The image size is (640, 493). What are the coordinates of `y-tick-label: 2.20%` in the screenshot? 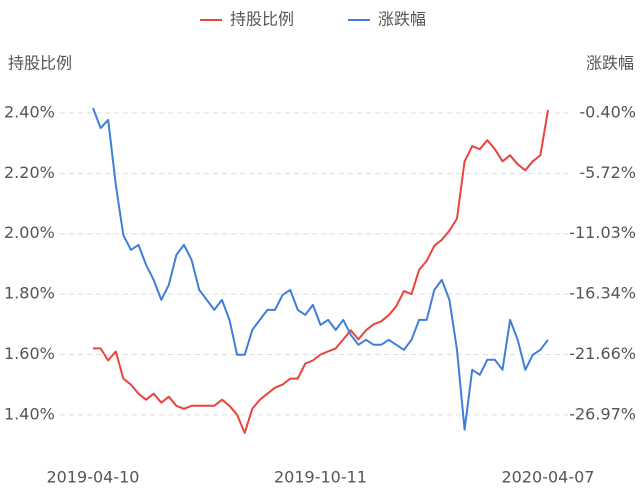 It's located at (29, 172).